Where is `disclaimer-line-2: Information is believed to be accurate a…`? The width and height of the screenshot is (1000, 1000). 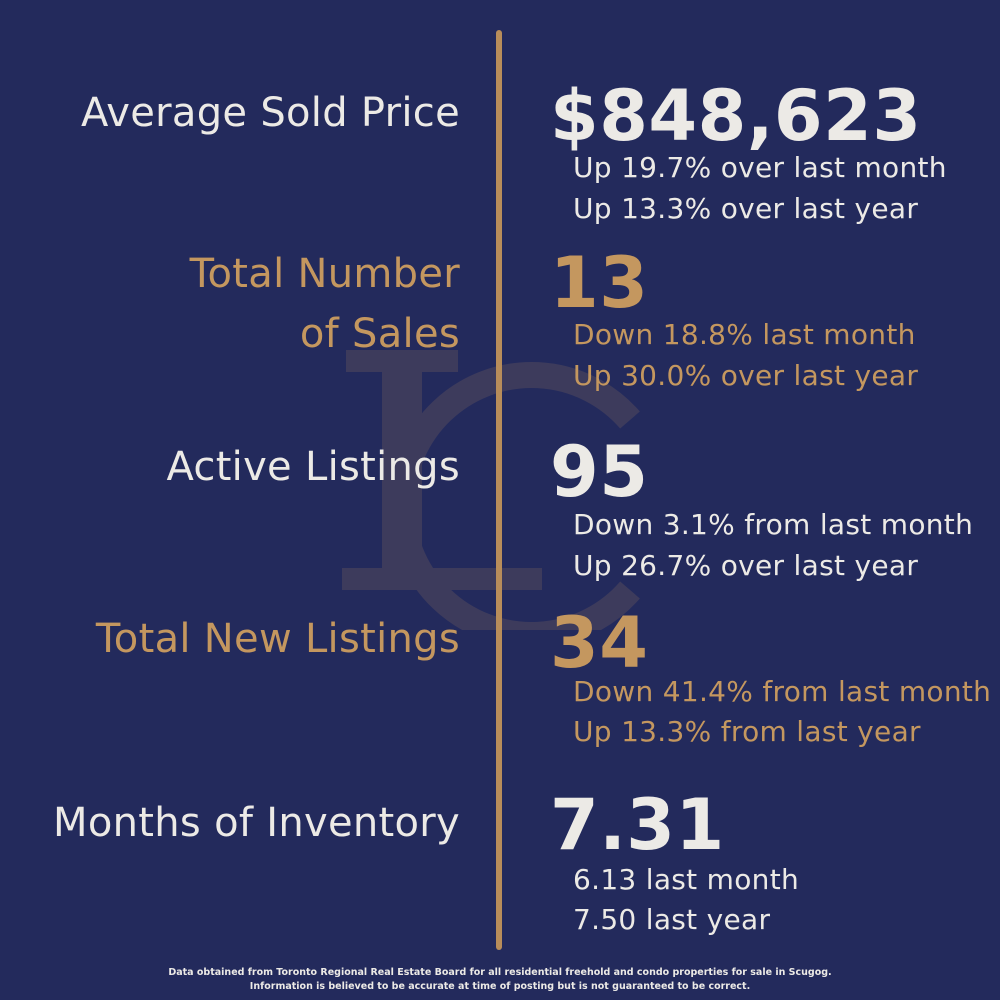 disclaimer-line-2: Information is believed to be accurate a… is located at coordinates (500, 986).